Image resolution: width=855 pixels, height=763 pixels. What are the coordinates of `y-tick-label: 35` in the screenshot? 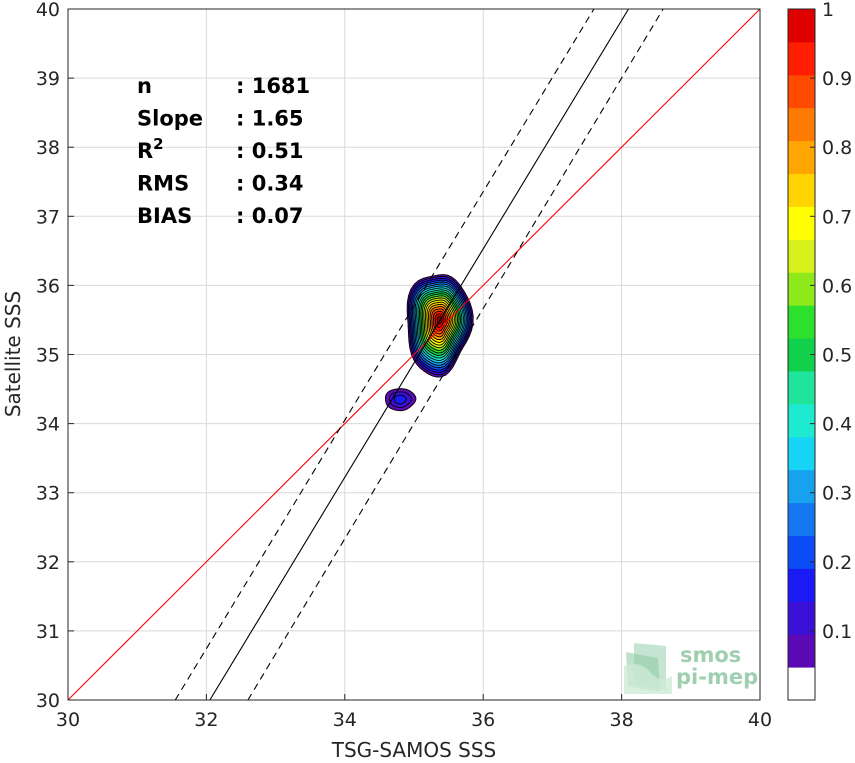 It's located at (48, 356).